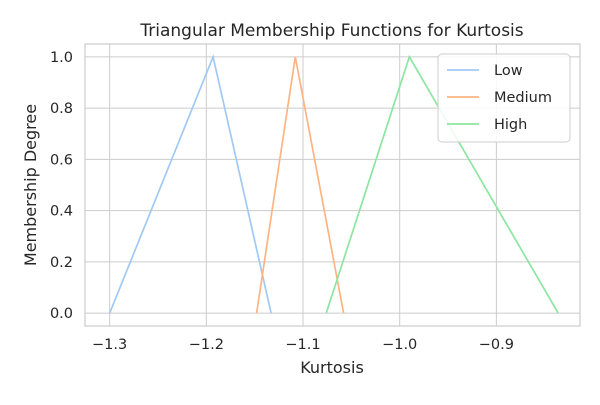 This screenshot has height=405, width=600. I want to click on legend-label-low: Low, so click(508, 71).